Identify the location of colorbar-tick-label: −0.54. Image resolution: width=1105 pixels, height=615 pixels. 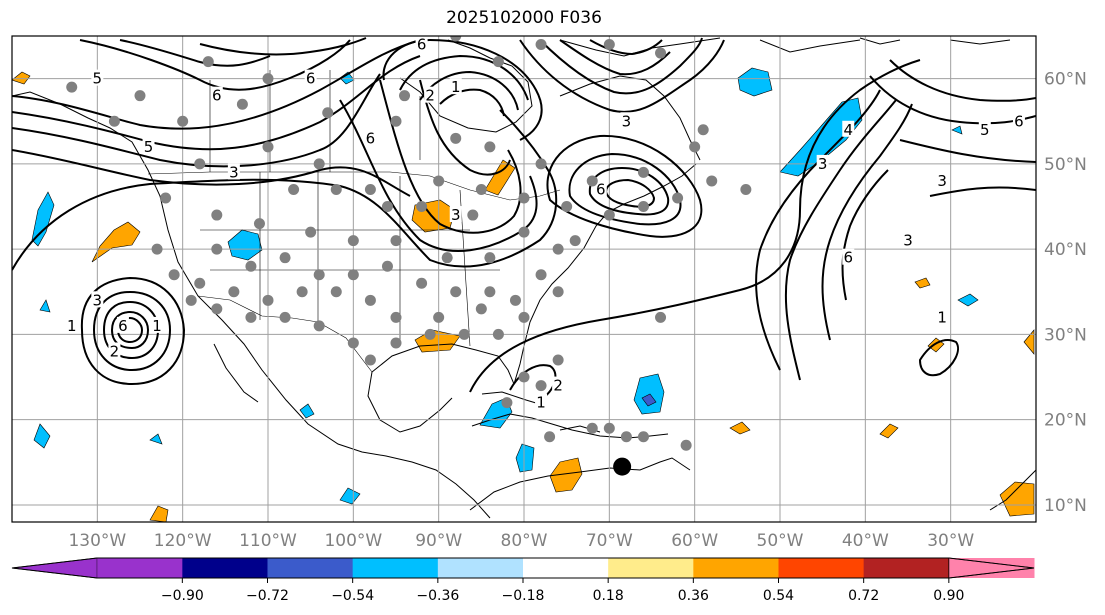
(352, 596).